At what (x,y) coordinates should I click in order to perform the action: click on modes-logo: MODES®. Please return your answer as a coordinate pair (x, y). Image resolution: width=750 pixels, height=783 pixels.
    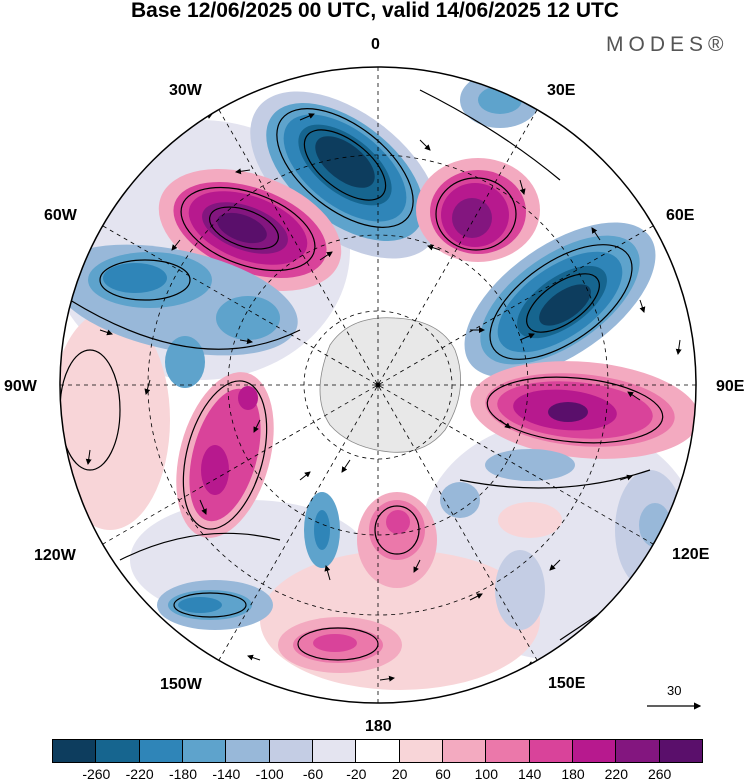
    Looking at the image, I should click on (667, 44).